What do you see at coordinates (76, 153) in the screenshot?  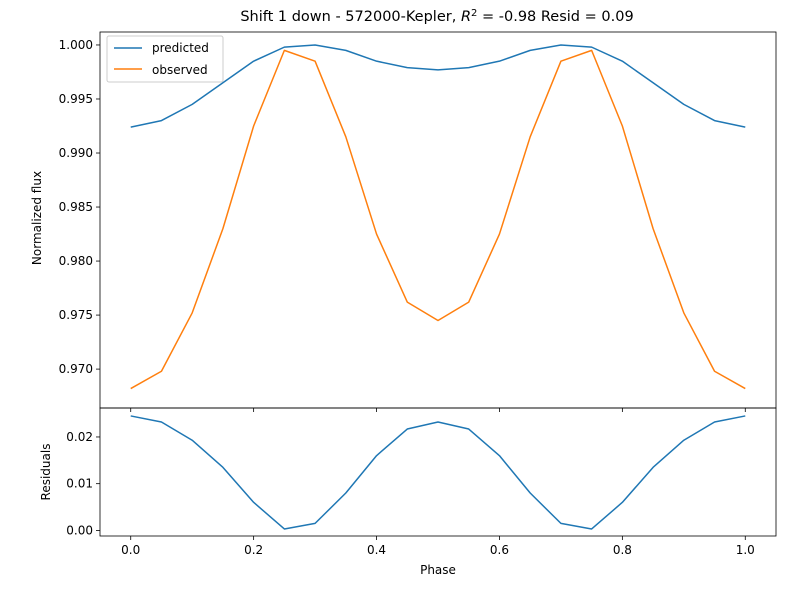 I see `top-y-tick-label: 0.990` at bounding box center [76, 153].